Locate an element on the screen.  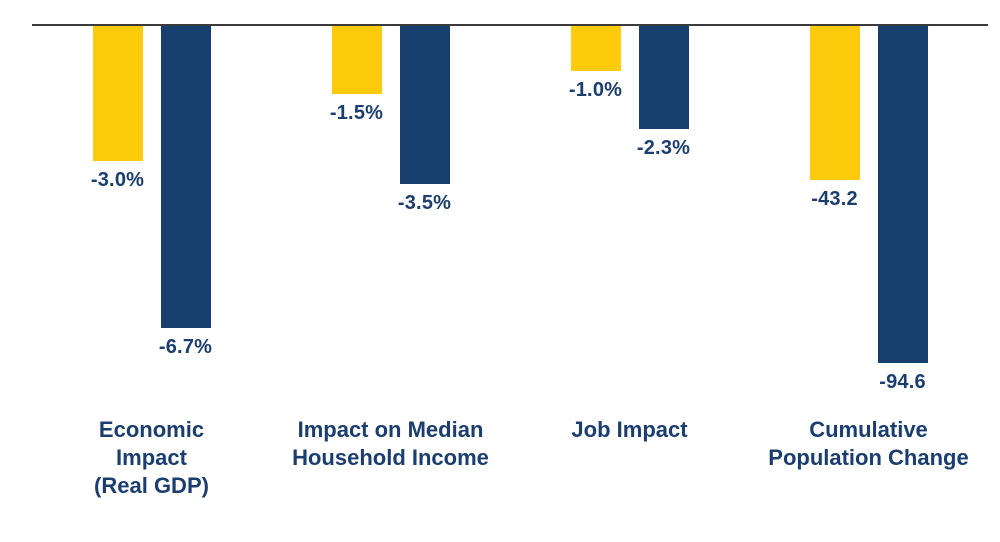
bar-value-label-gold-series-impact-on-median-household-income: -1.5% is located at coordinates (356, 113).